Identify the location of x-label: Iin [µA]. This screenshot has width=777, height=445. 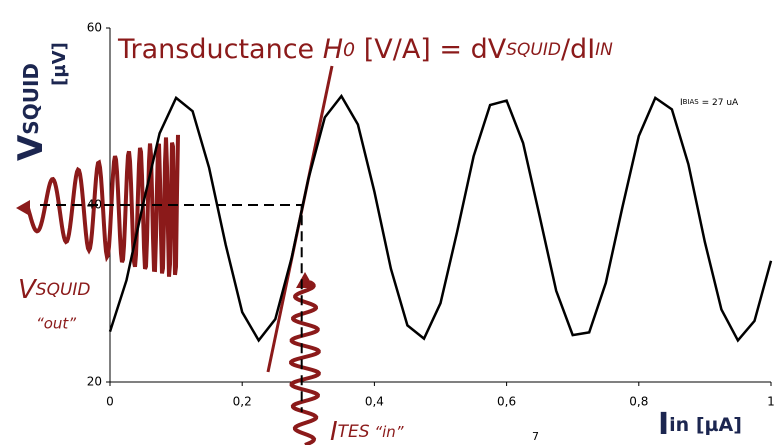
(700, 424).